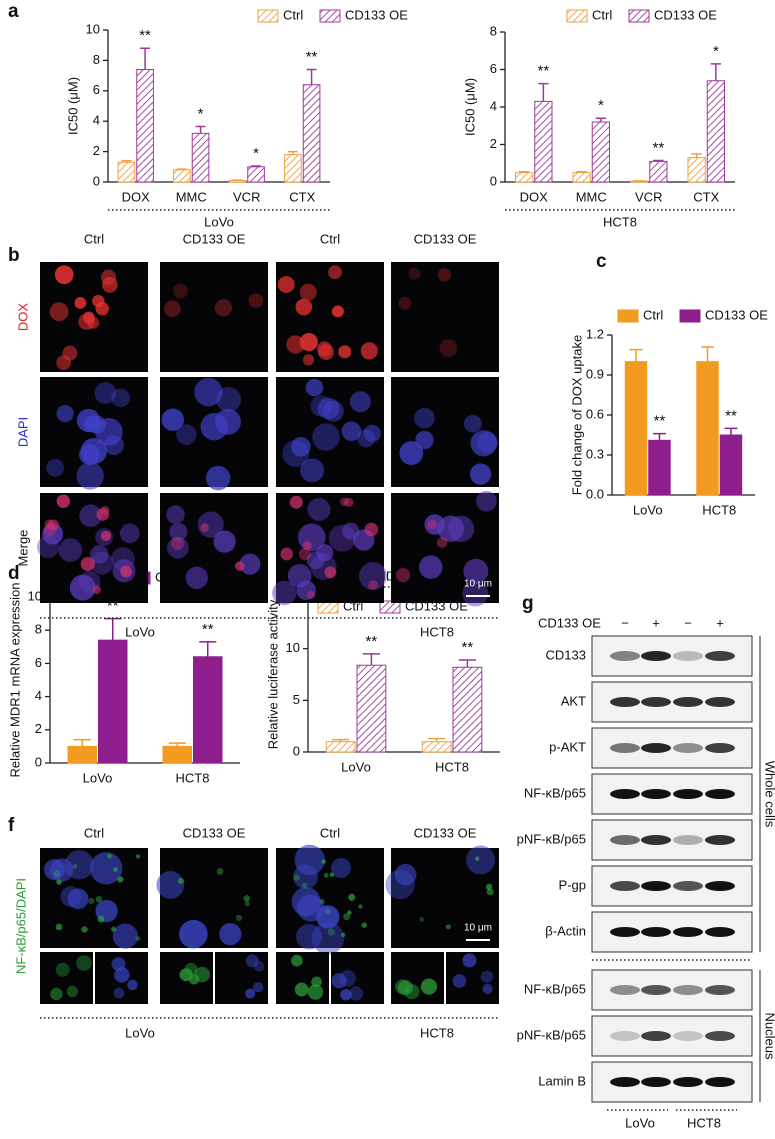 Image resolution: width=775 pixels, height=1139 pixels. I want to click on x-tick-label: MMC, so click(591, 196).